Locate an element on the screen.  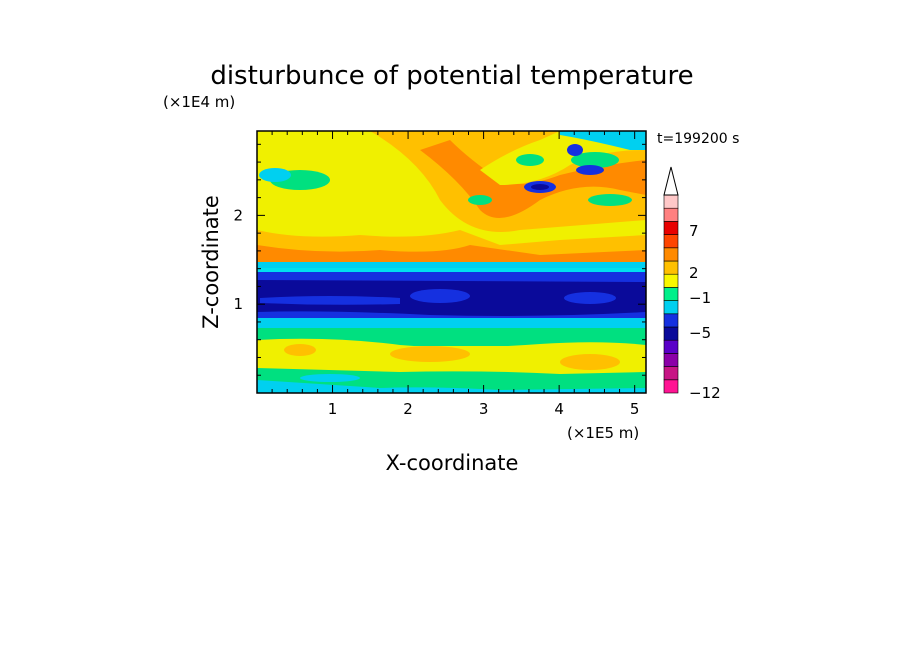
field-upper-yellow-band is located at coordinates (563, 158).